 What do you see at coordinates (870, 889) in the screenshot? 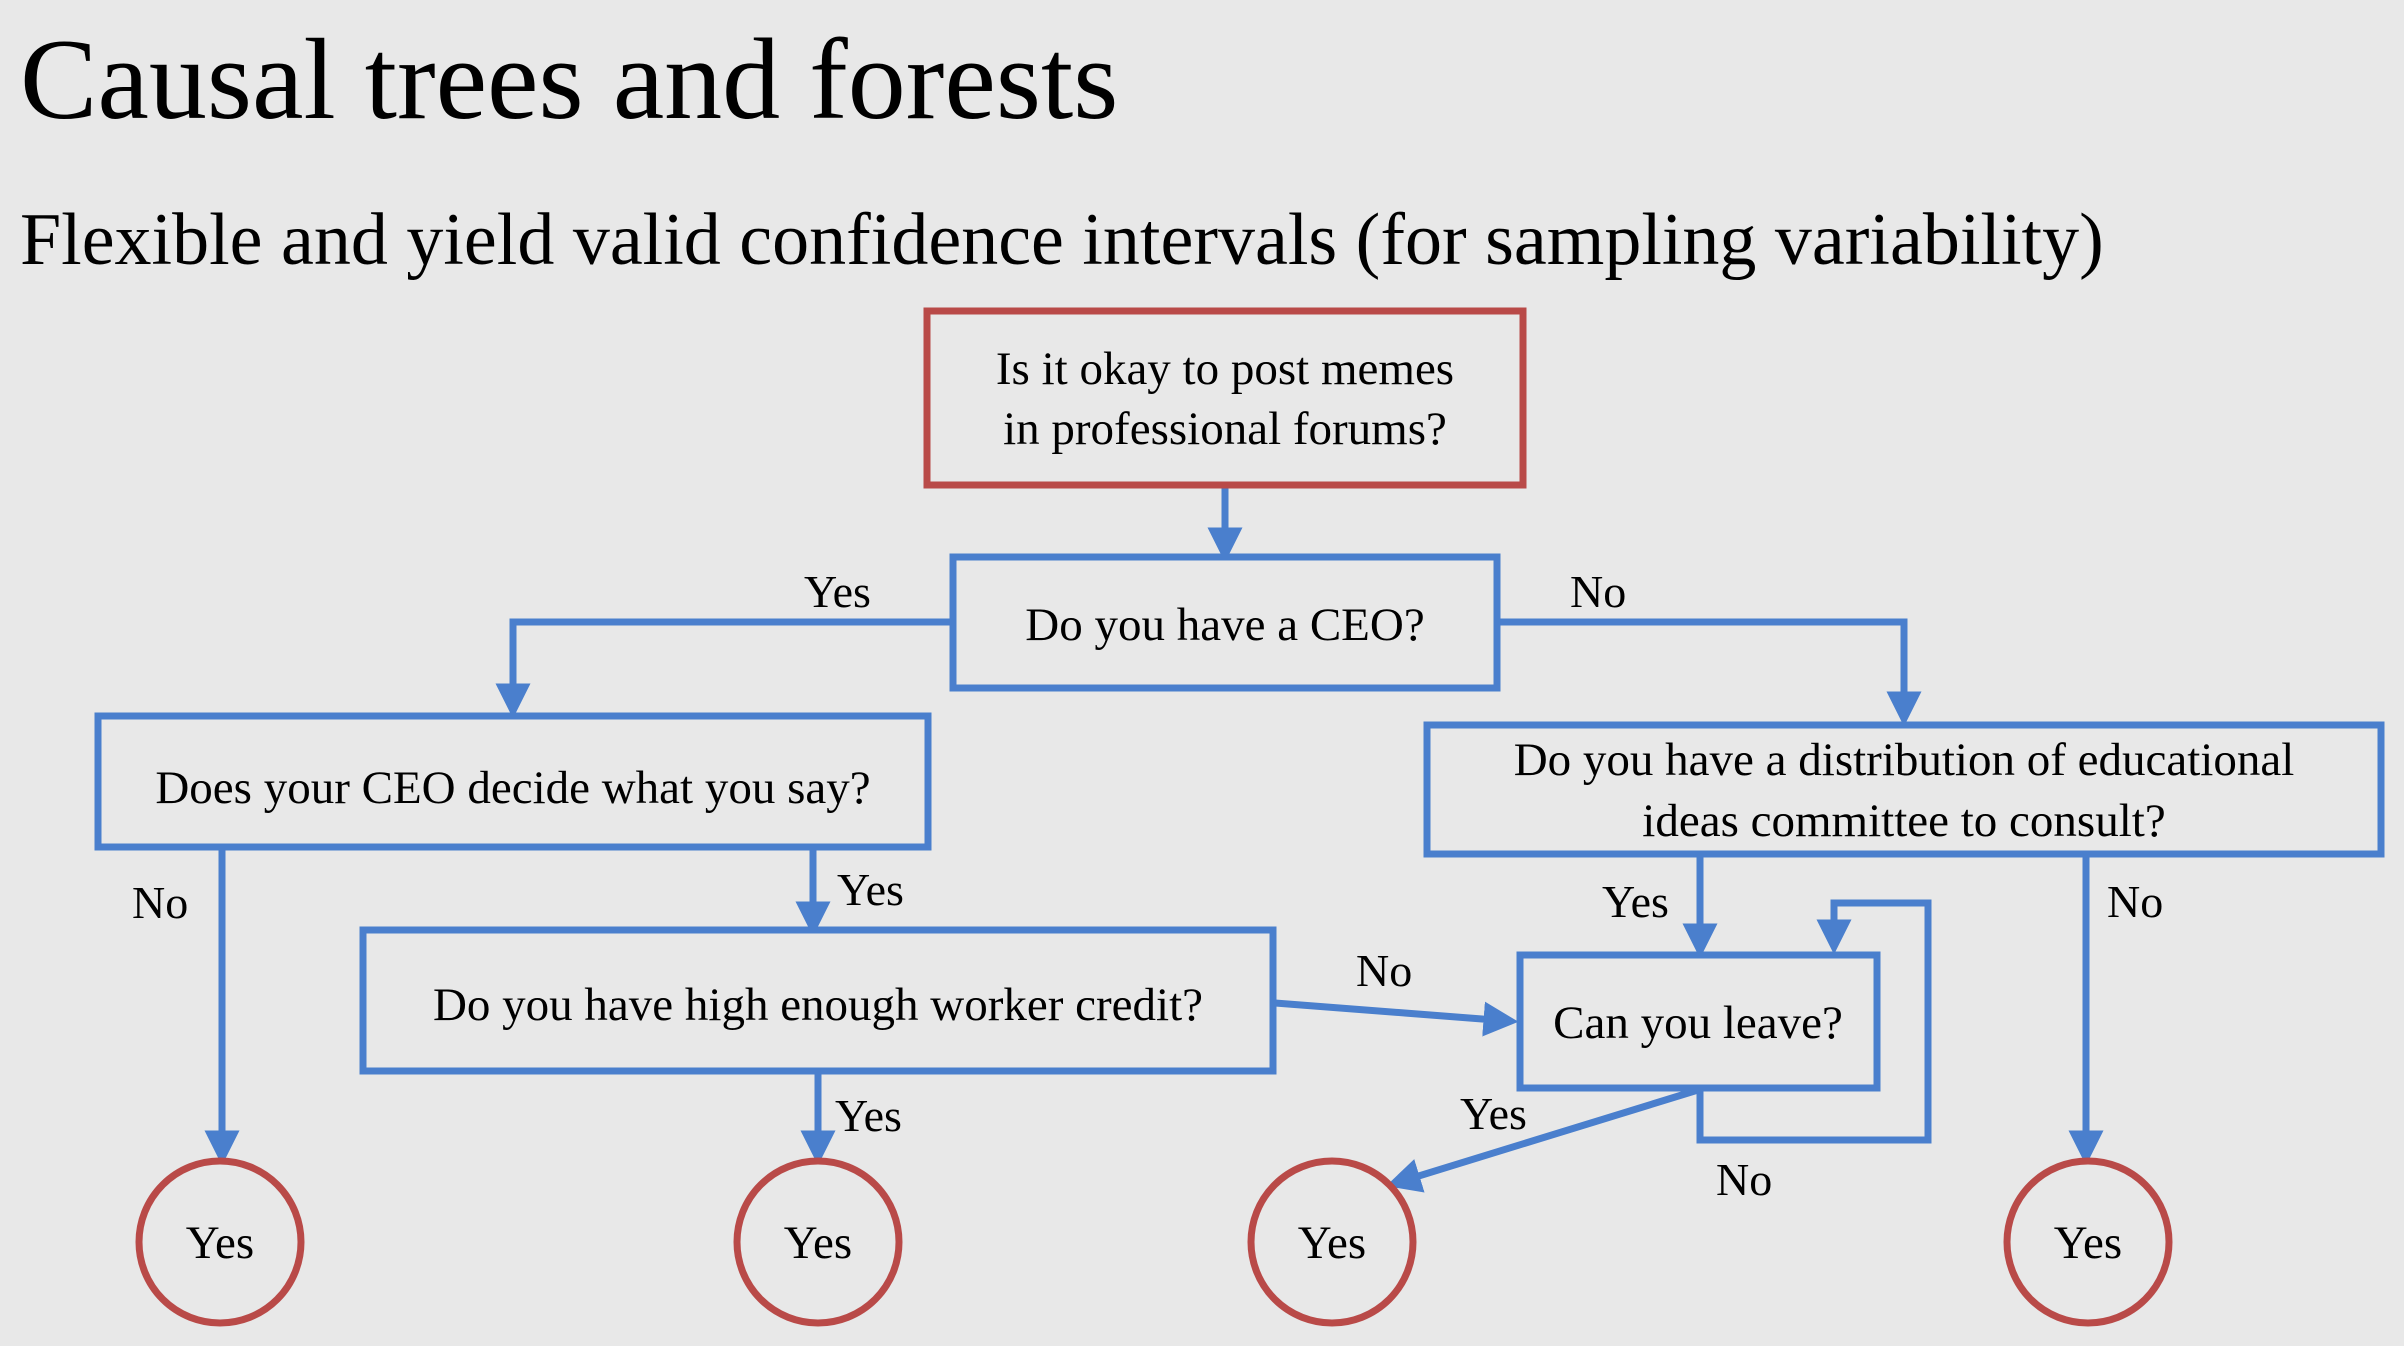
I see `edge-label-ceo-decide-yes: Yes` at bounding box center [870, 889].